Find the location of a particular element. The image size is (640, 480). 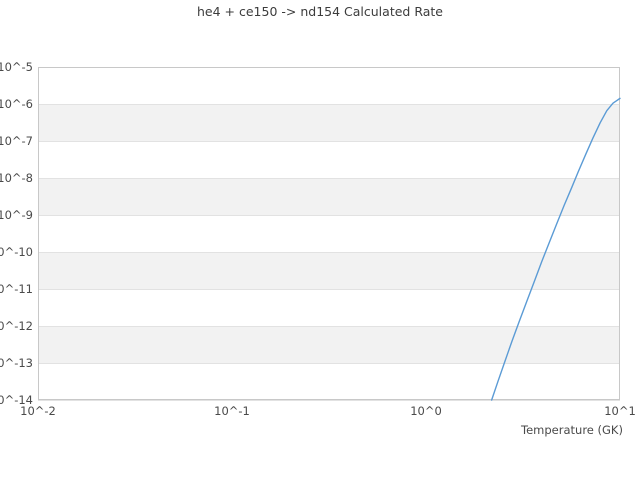

x-axis-title: Temperature (GK) is located at coordinates (571, 430).